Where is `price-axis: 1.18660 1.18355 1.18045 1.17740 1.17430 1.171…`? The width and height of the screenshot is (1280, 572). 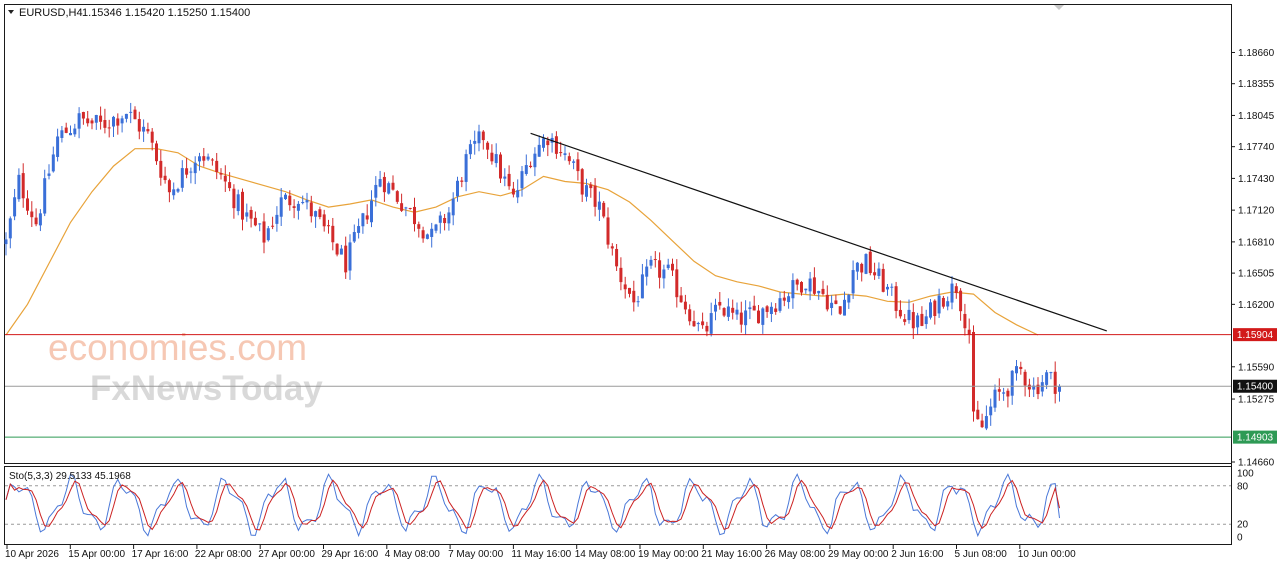
price-axis: 1.18660 1.18355 1.18045 1.17740 1.17430 1.171… is located at coordinates (1253, 258).